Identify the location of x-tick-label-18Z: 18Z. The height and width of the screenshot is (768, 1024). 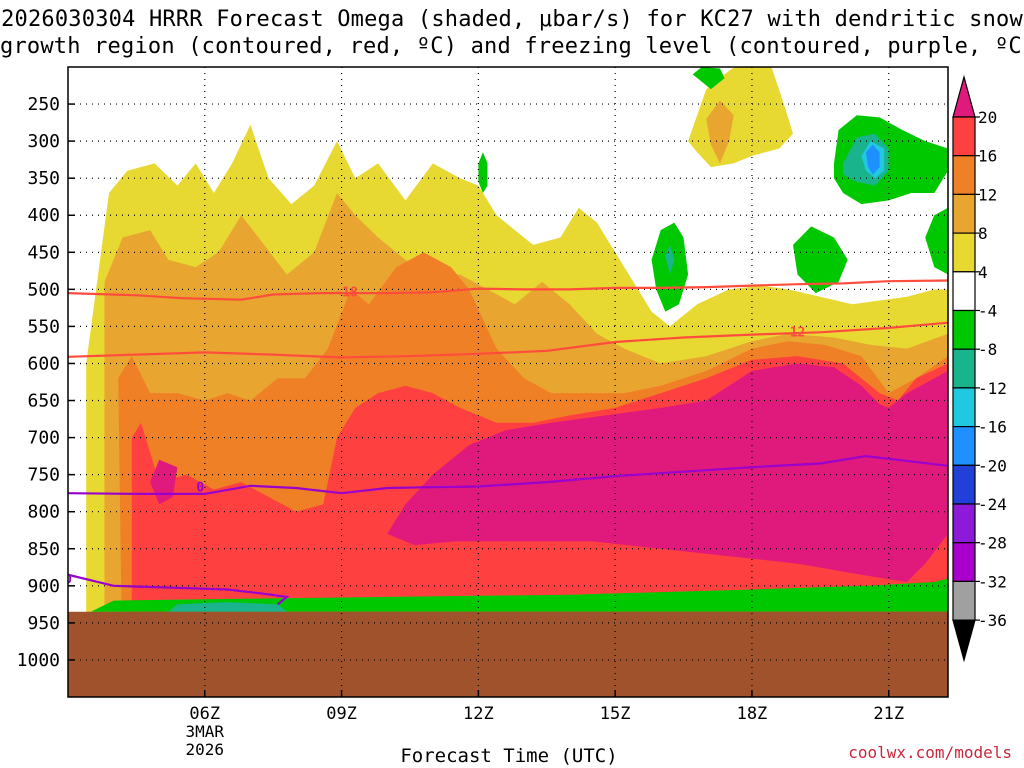
(752, 714).